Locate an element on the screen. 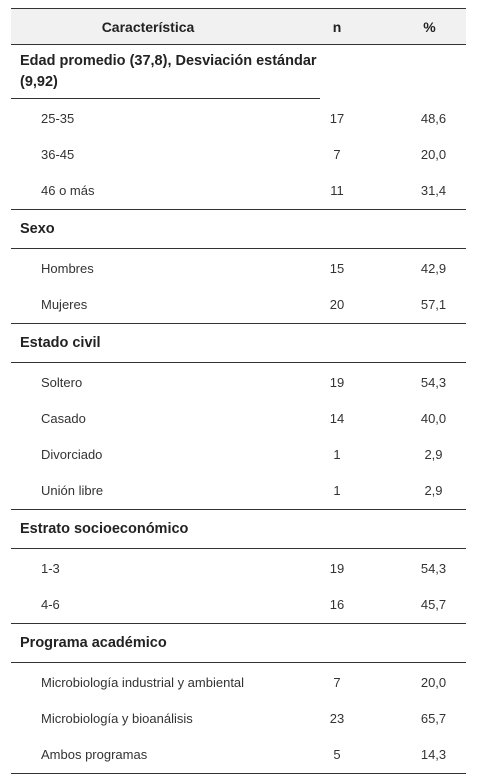  table-row: 4-6 16 45,7 is located at coordinates (238, 604).